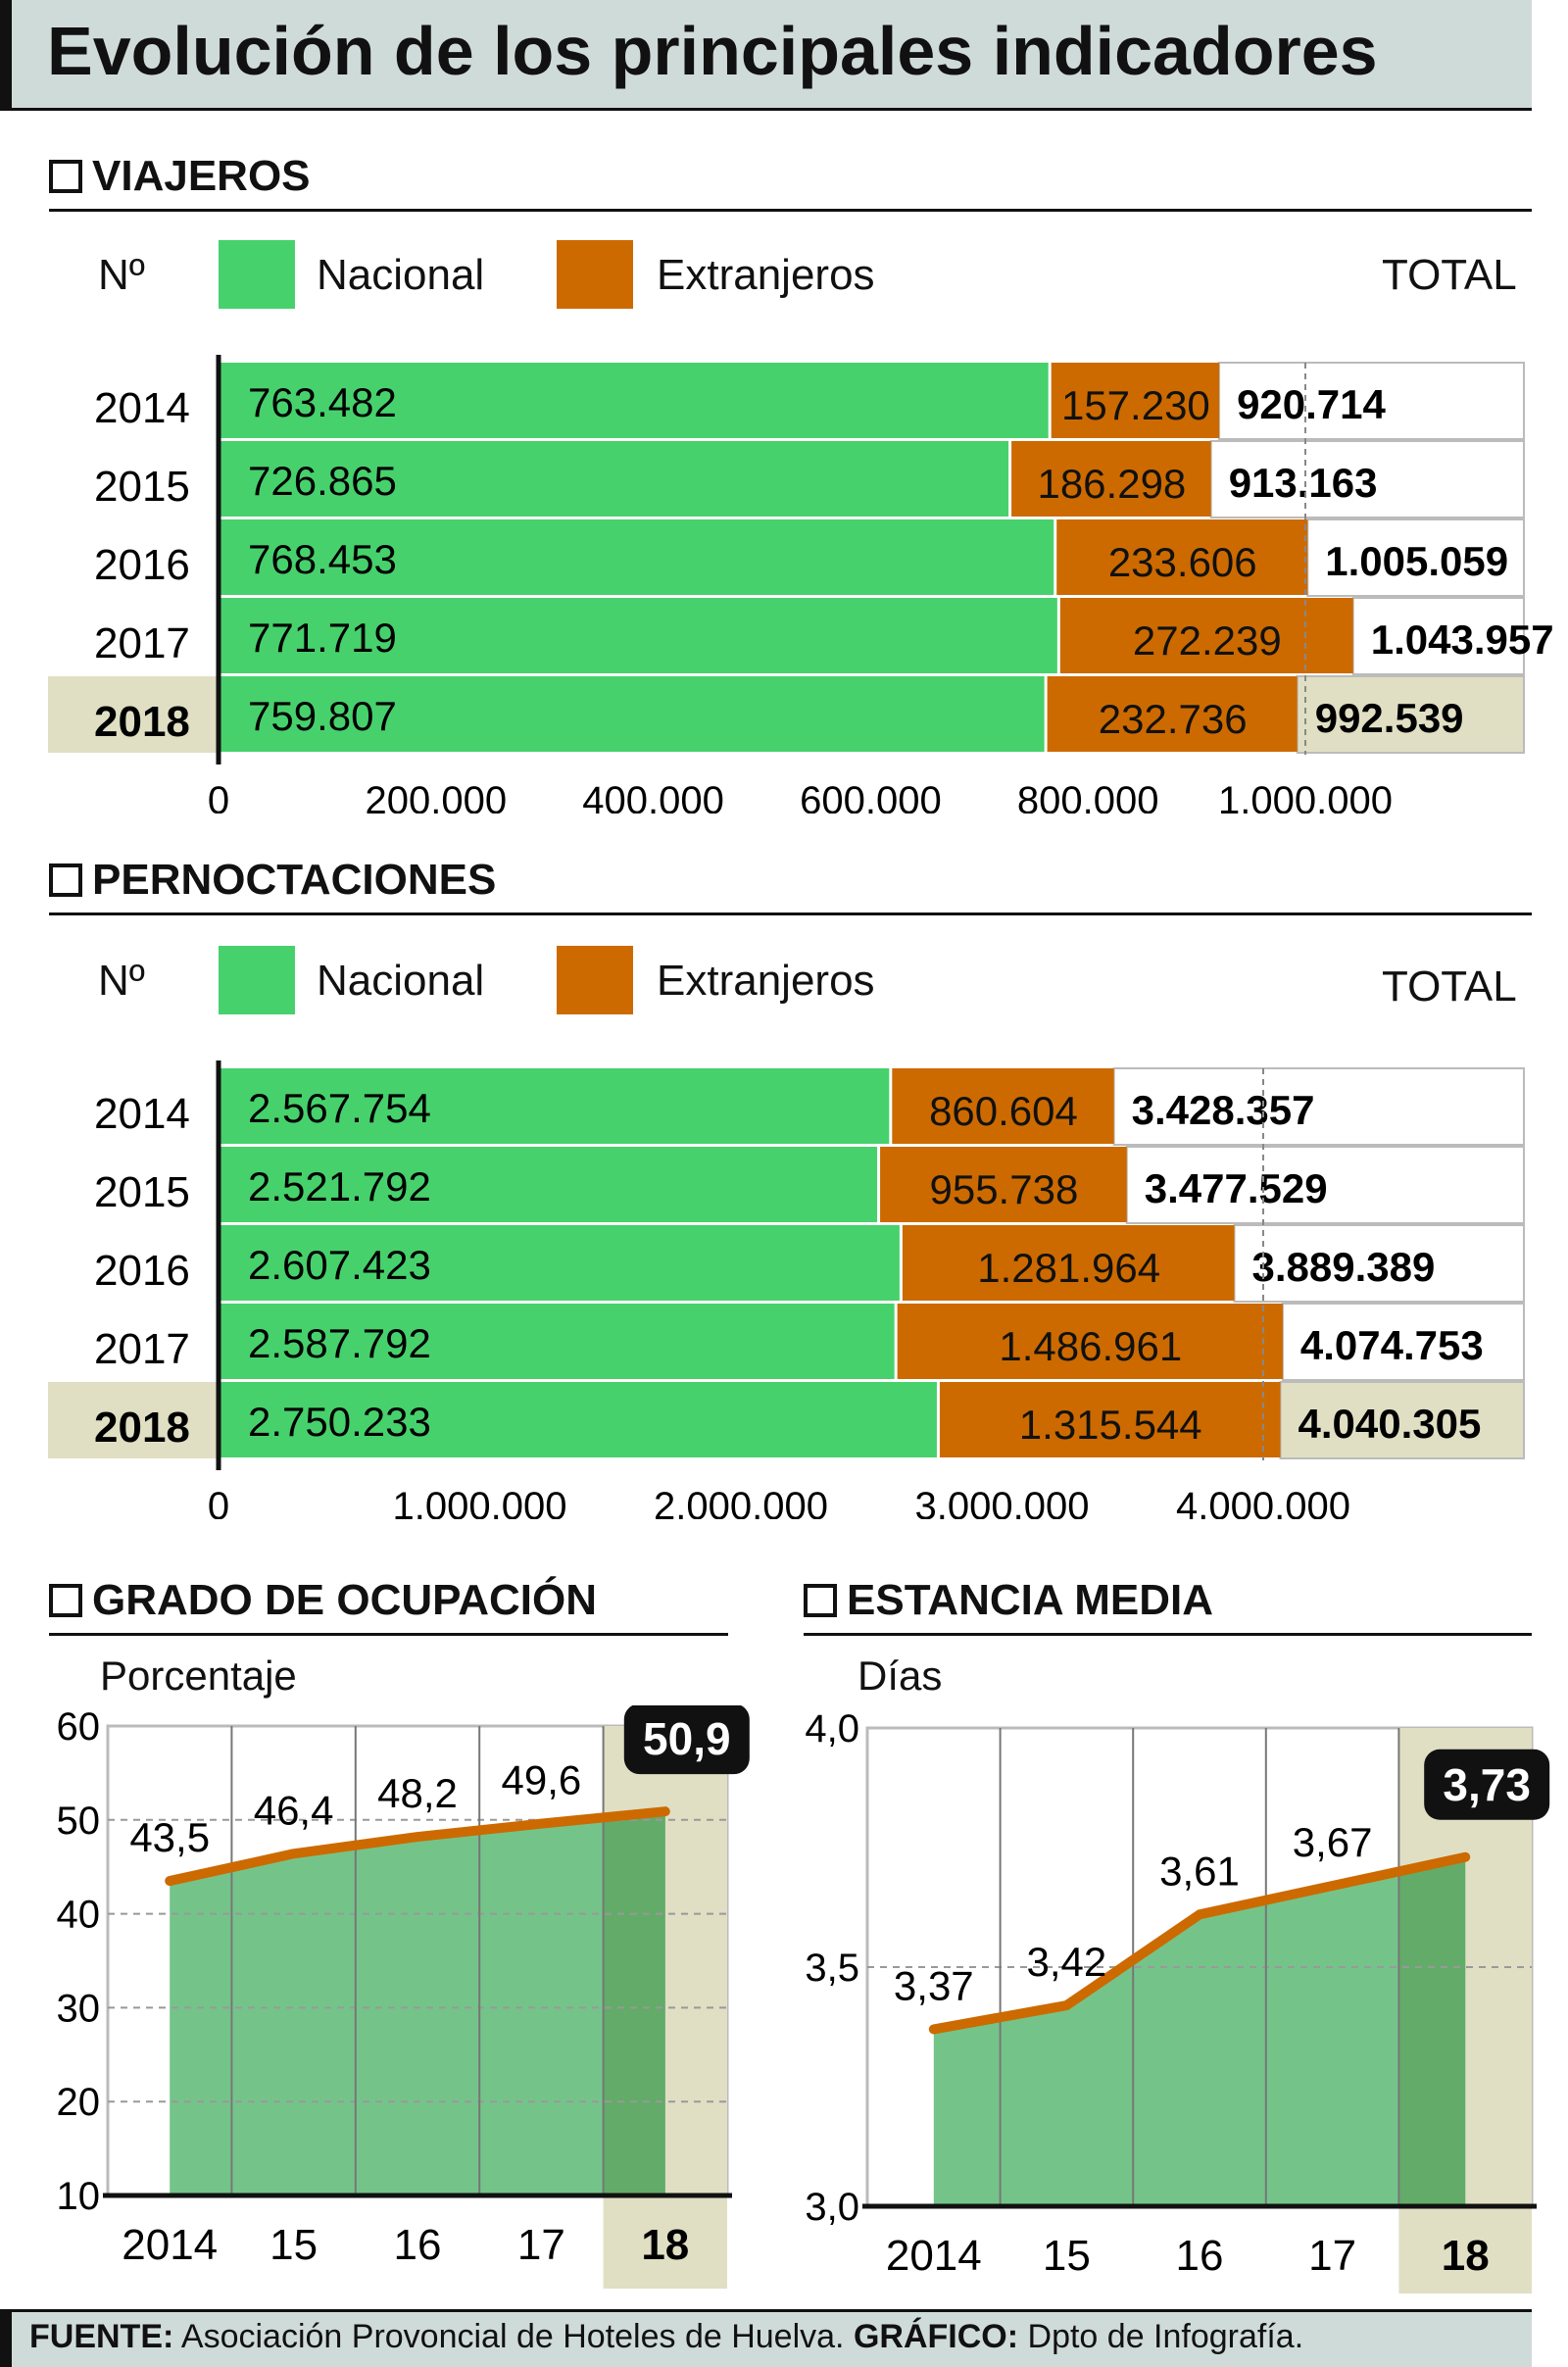 The height and width of the screenshot is (2367, 1568). I want to click on x-tick-label: 3.000.000, so click(1002, 1502).